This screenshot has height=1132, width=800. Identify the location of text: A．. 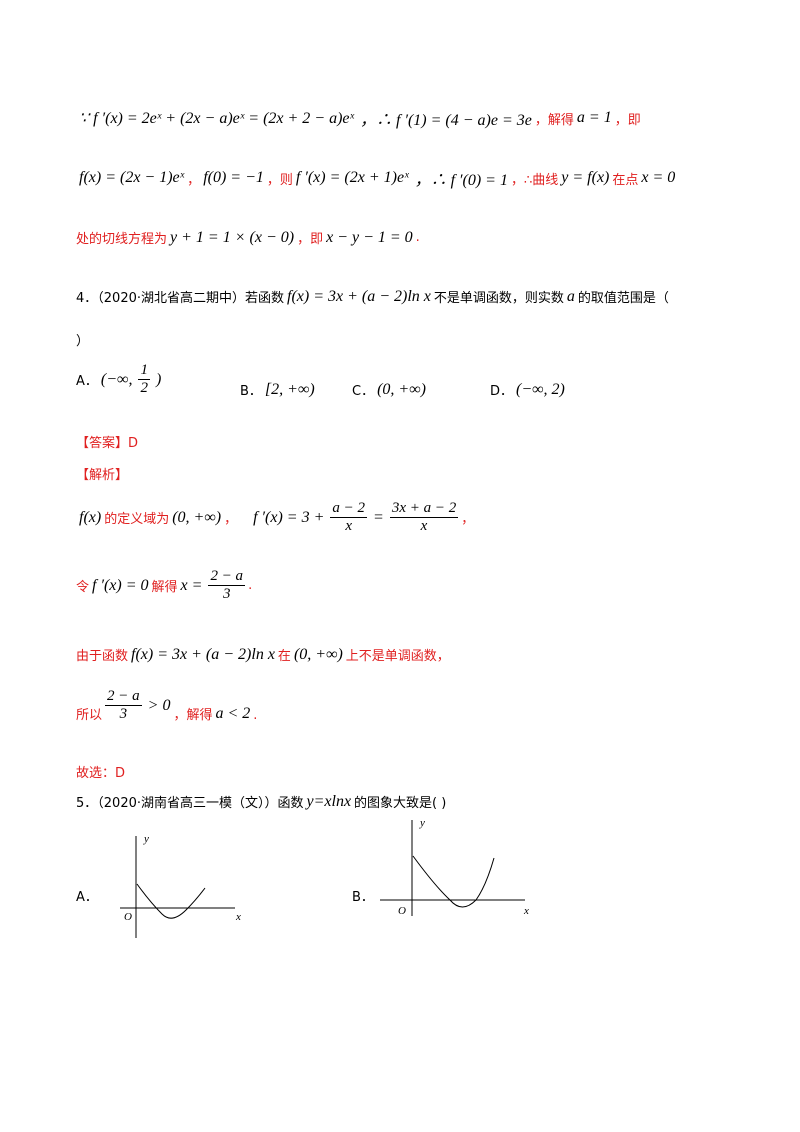
(87, 897).